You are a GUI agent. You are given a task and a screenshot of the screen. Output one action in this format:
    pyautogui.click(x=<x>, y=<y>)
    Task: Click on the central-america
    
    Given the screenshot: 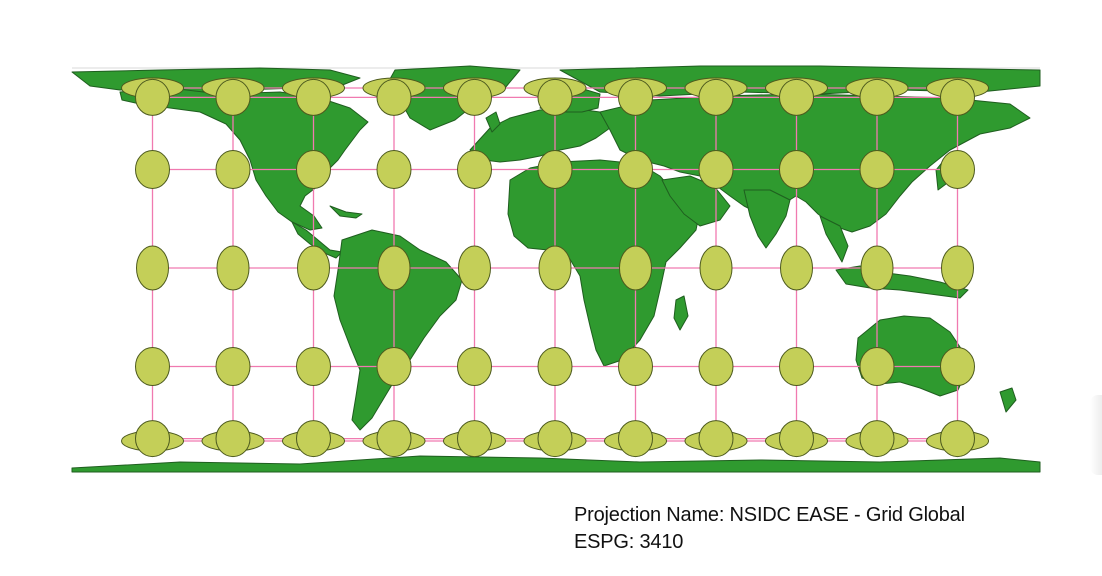 What is the action you would take?
    pyautogui.click(x=317, y=240)
    